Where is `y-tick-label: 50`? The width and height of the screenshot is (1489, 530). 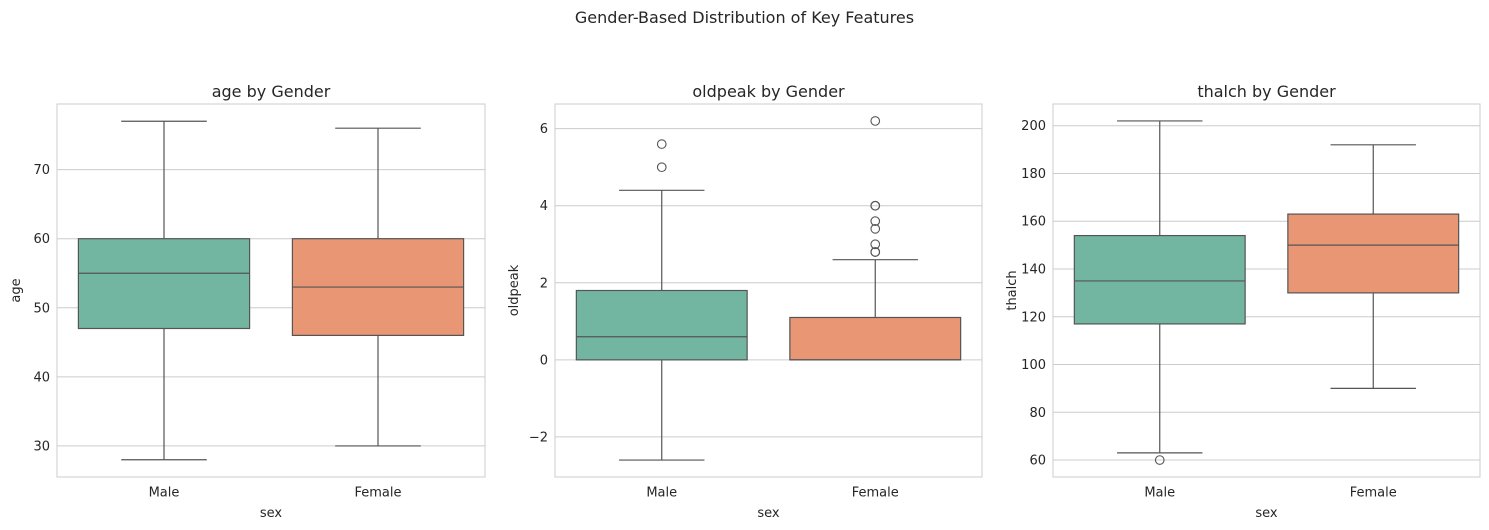 y-tick-label: 50 is located at coordinates (41, 308).